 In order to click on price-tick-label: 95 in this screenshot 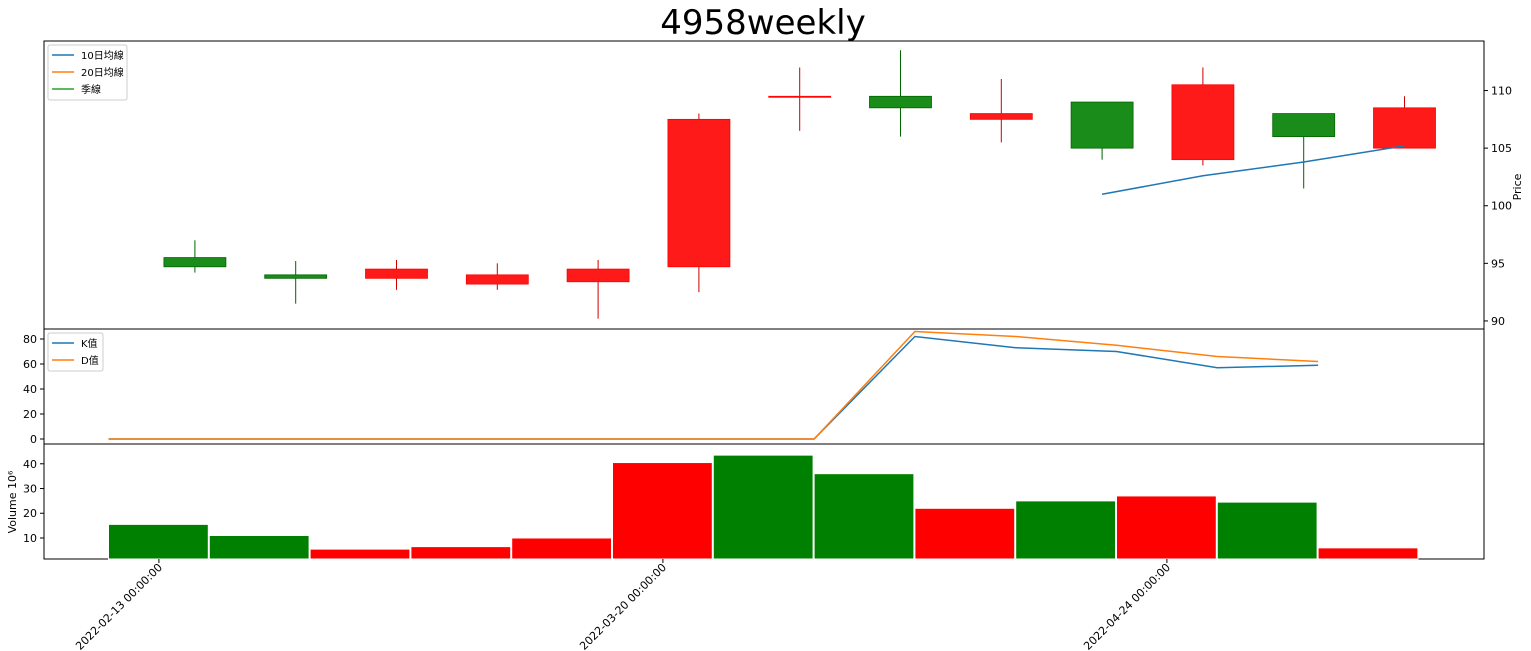, I will do `click(1498, 263)`.